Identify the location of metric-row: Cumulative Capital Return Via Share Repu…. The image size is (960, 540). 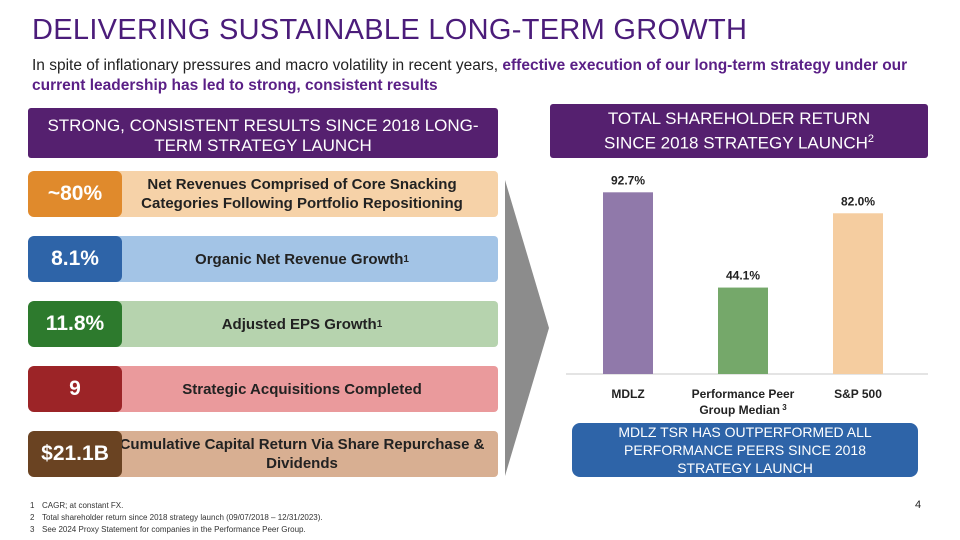
(263, 454).